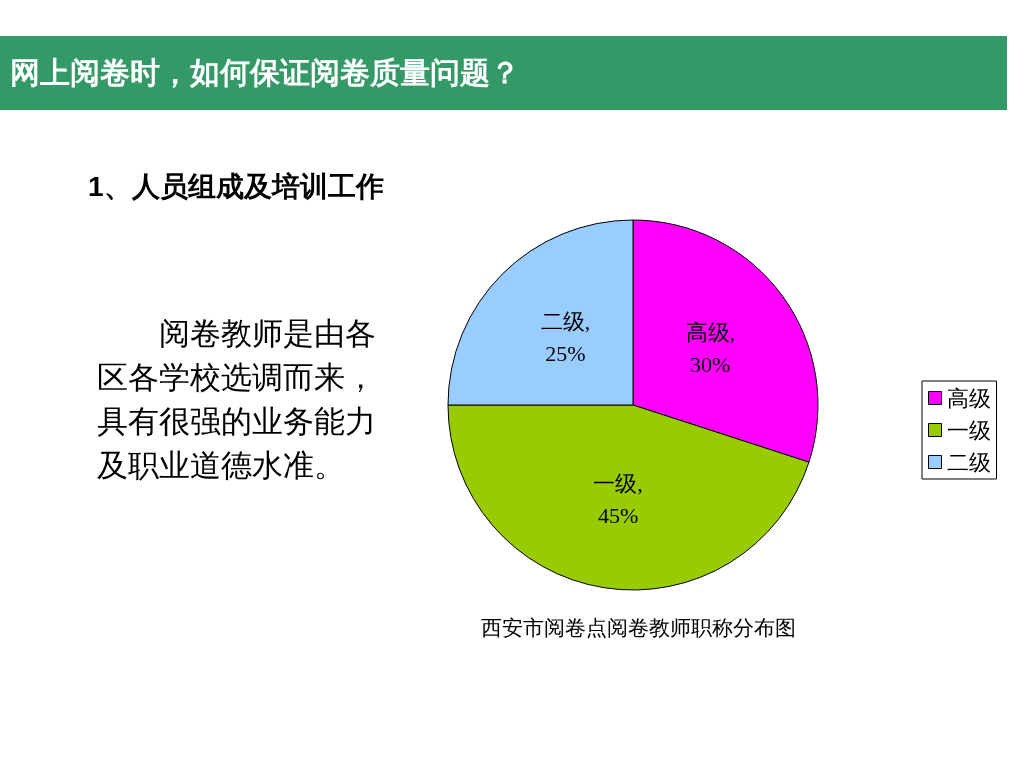 This screenshot has height=768, width=1024. Describe the element at coordinates (503, 73) in the screenshot. I see `chart-title: 网上阅卷时，如何保证阅卷质量问题？` at that location.